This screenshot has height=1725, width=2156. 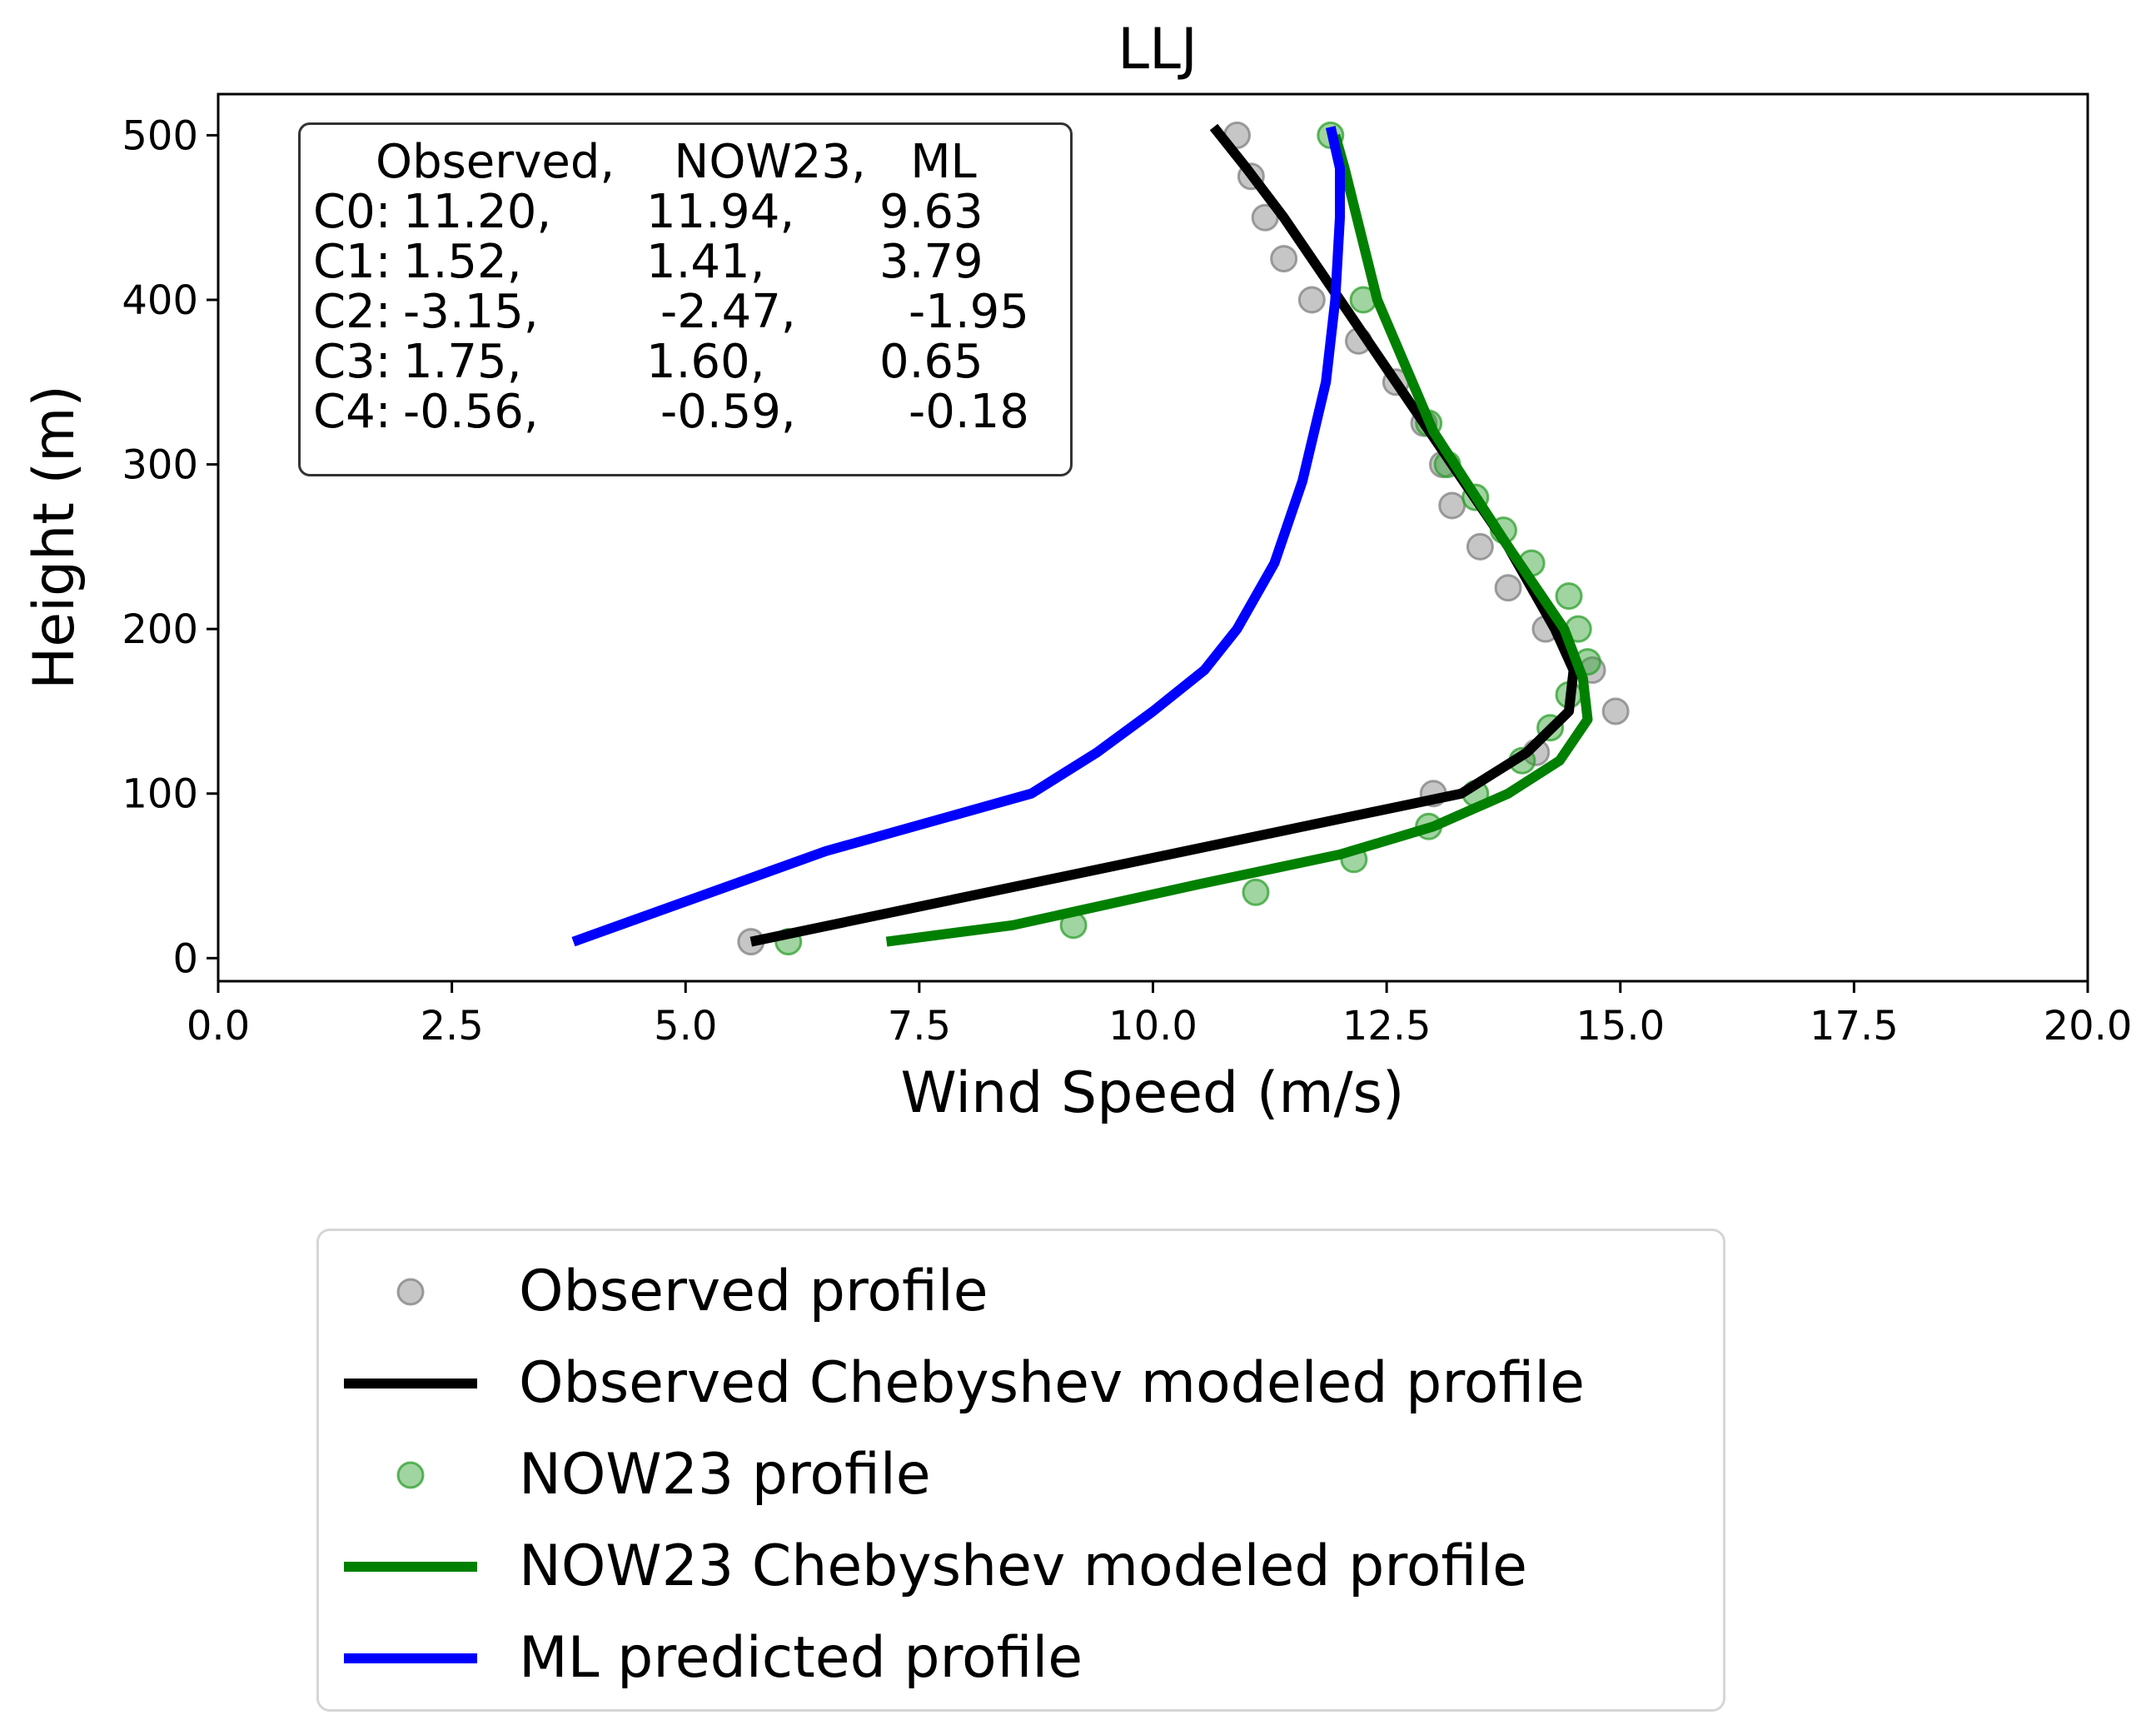 I want to click on x-tick-label: 0.0, so click(x=218, y=1026).